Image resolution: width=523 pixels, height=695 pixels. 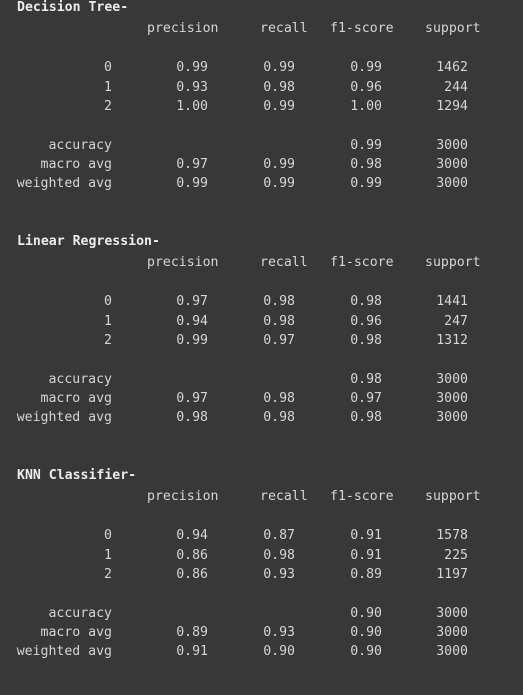 What do you see at coordinates (192, 651) in the screenshot?
I see `weighted-avg-precision-value: 0.91` at bounding box center [192, 651].